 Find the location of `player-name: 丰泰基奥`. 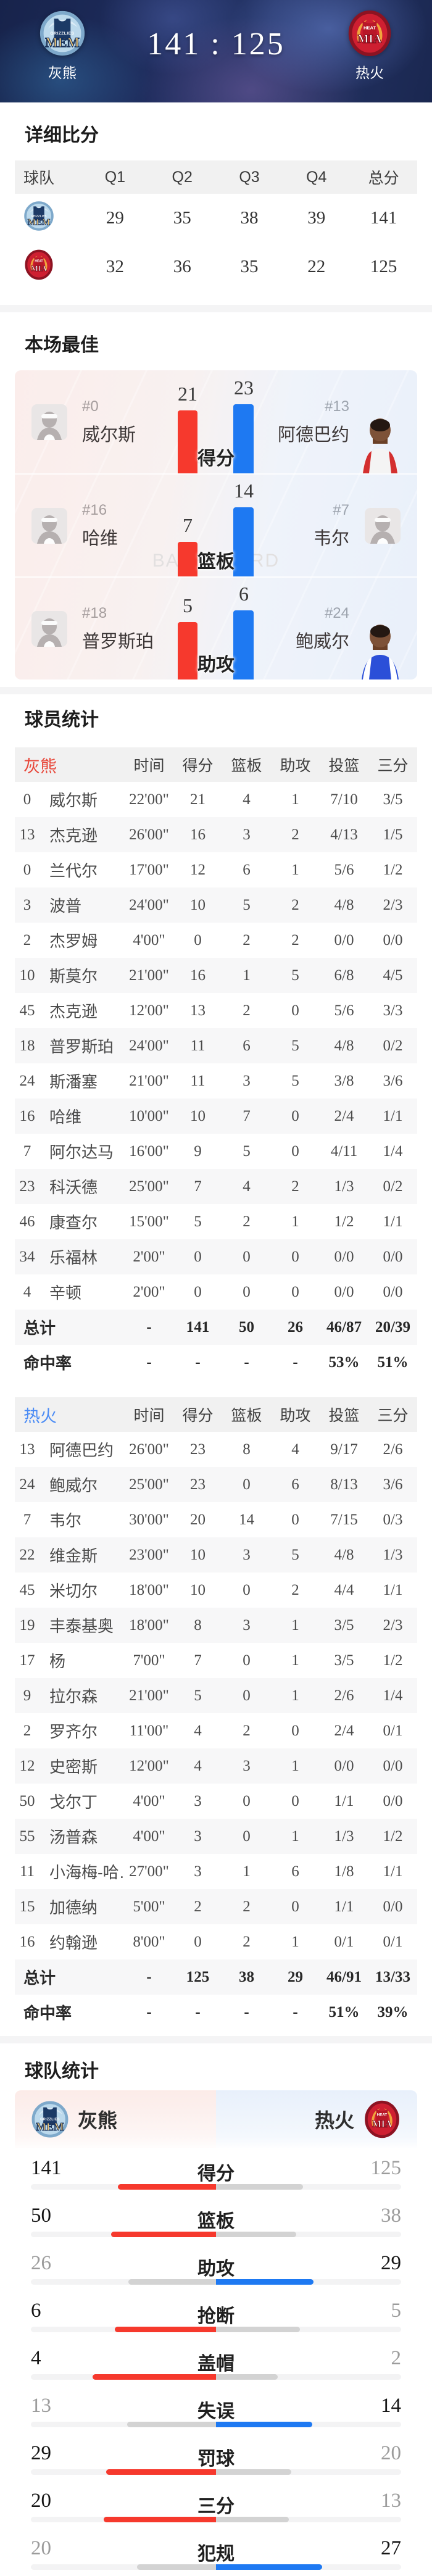

player-name: 丰泰基奥 is located at coordinates (81, 1626).